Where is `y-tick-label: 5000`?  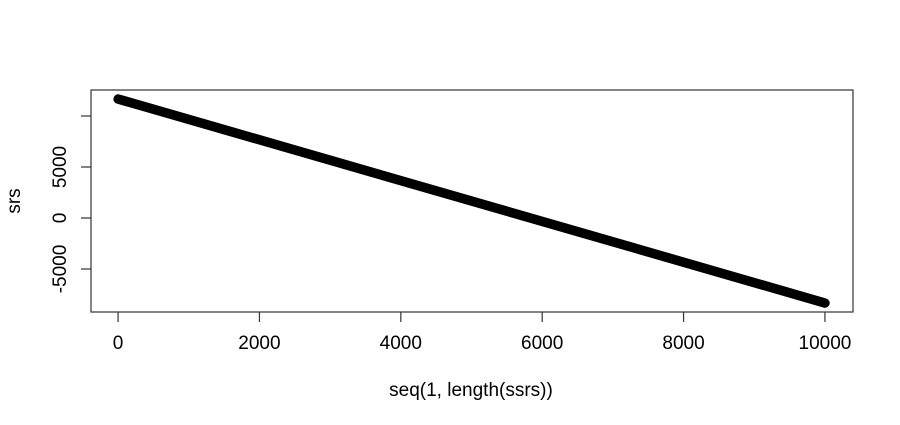
y-tick-label: 5000 is located at coordinates (60, 167).